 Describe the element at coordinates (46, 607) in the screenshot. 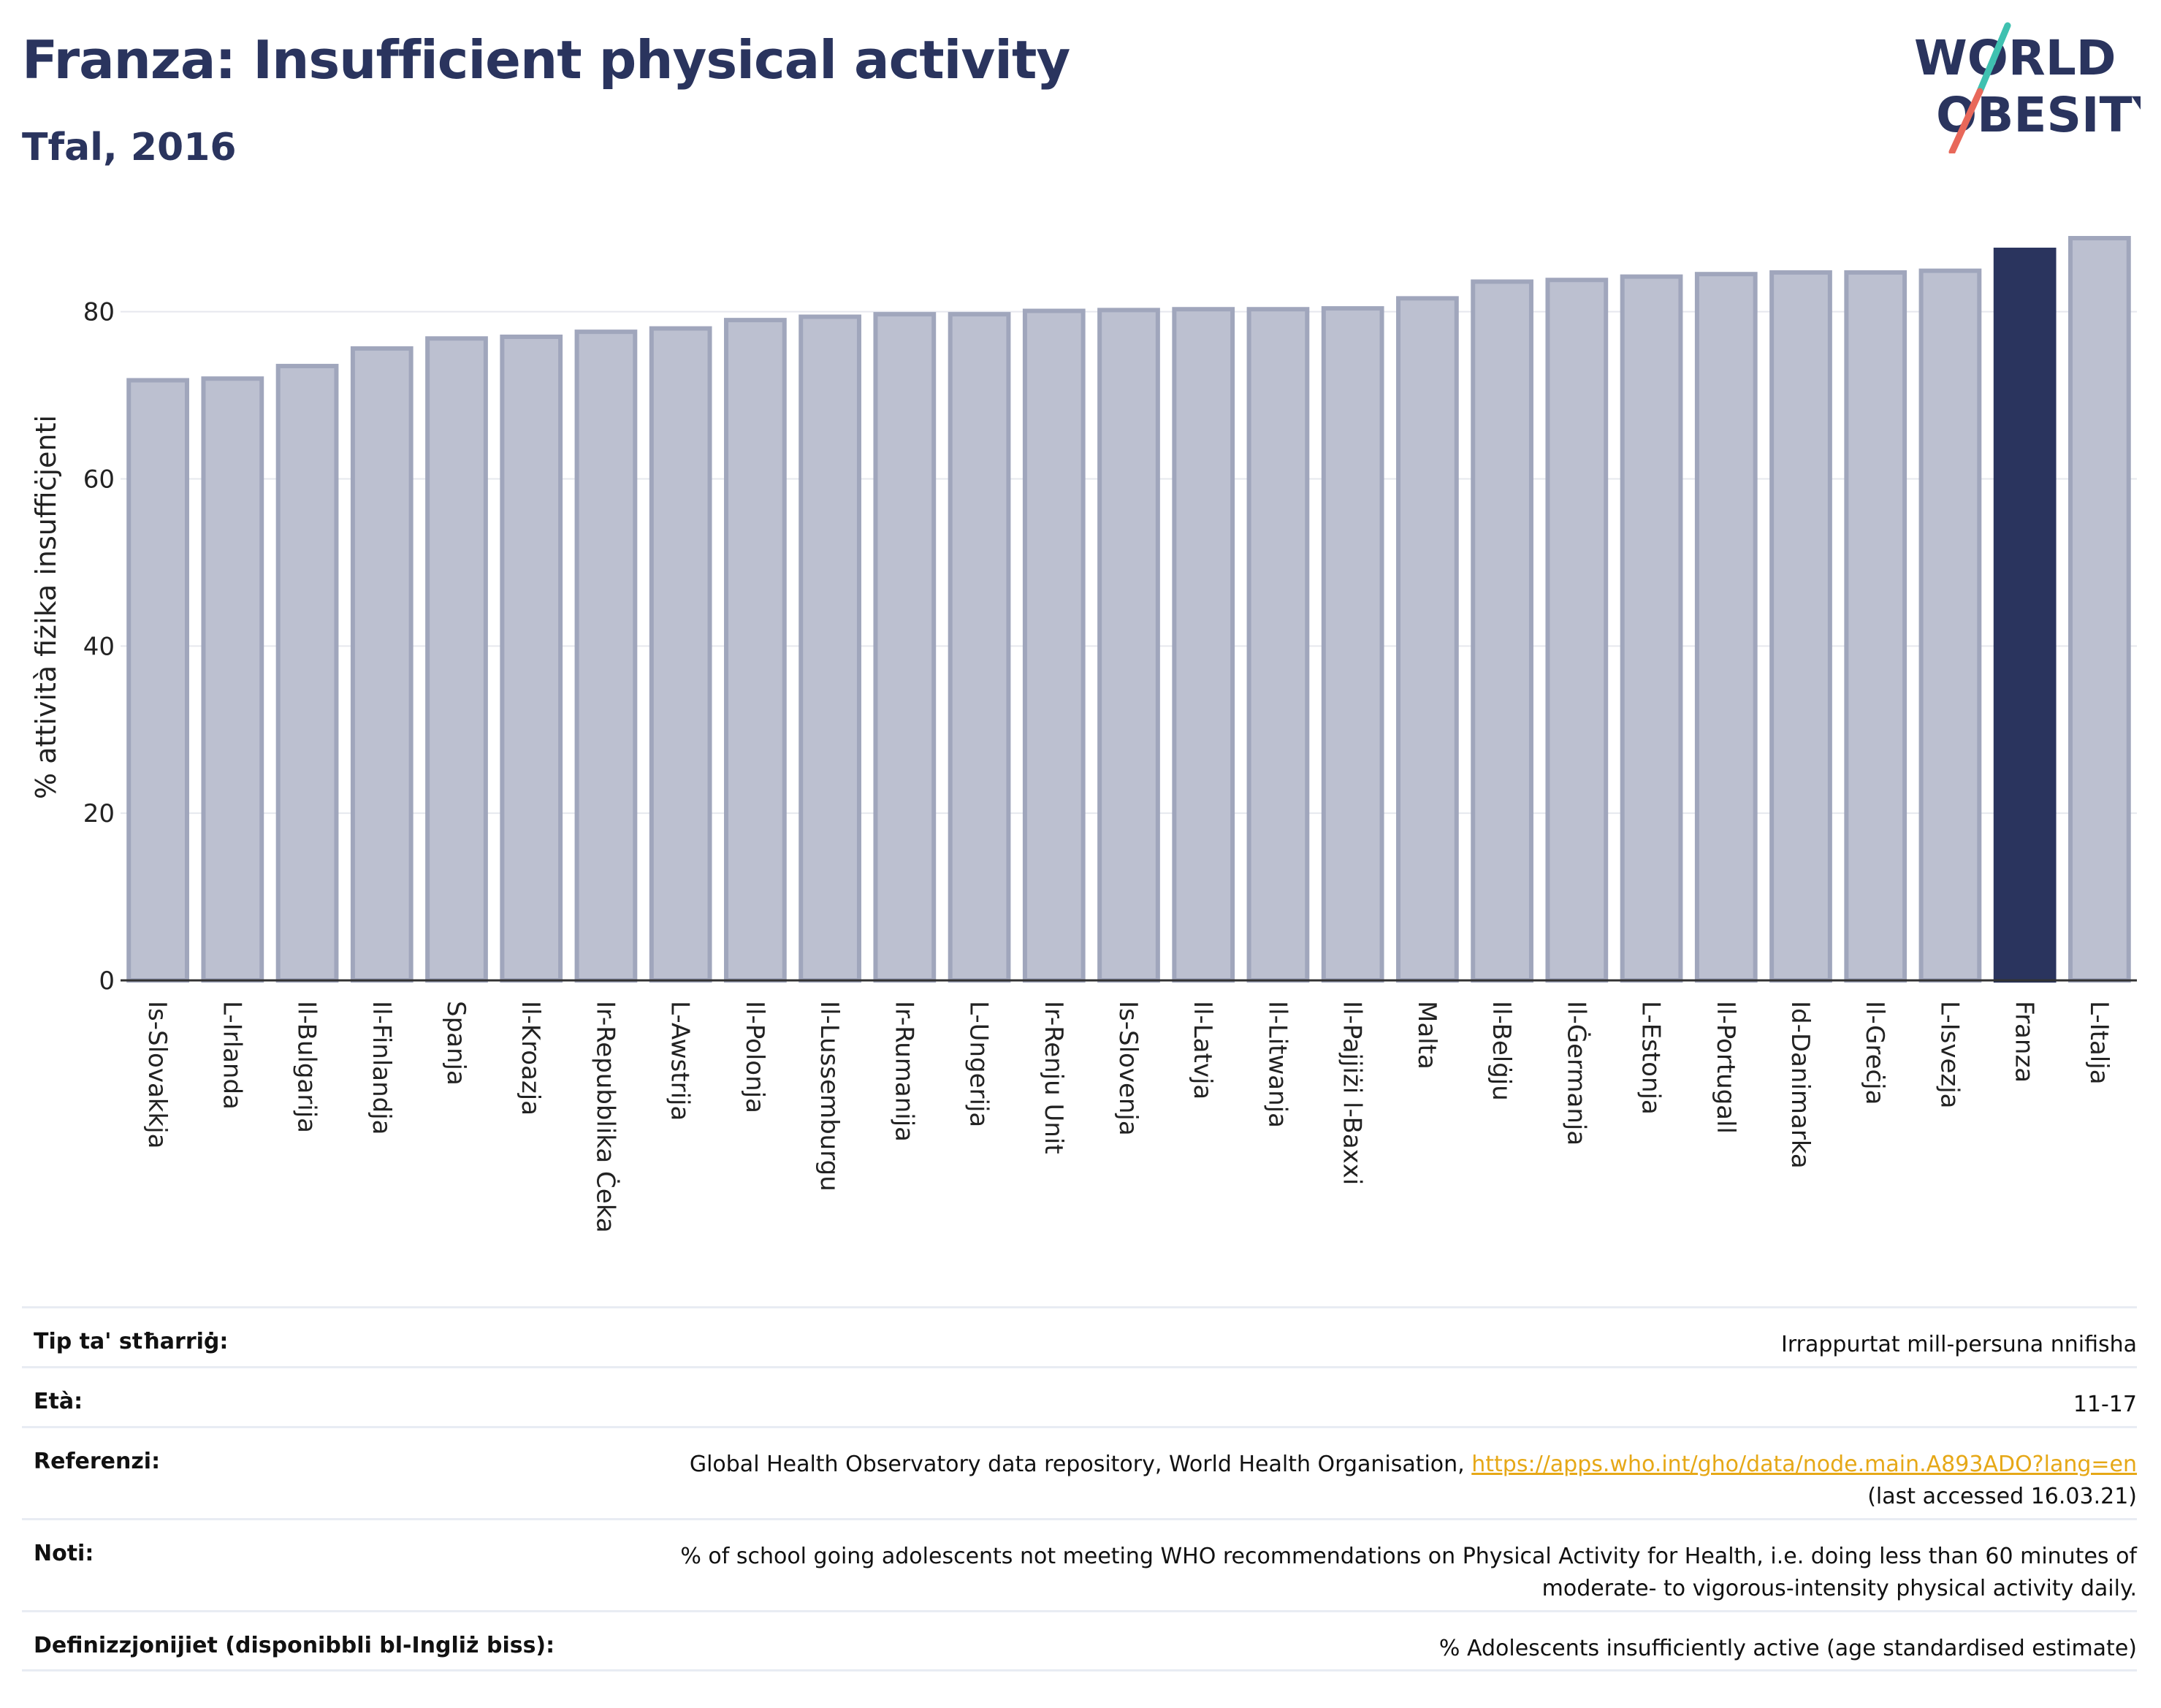

I see `y-axis-label: % attività fiżika insuffiċjenti` at that location.